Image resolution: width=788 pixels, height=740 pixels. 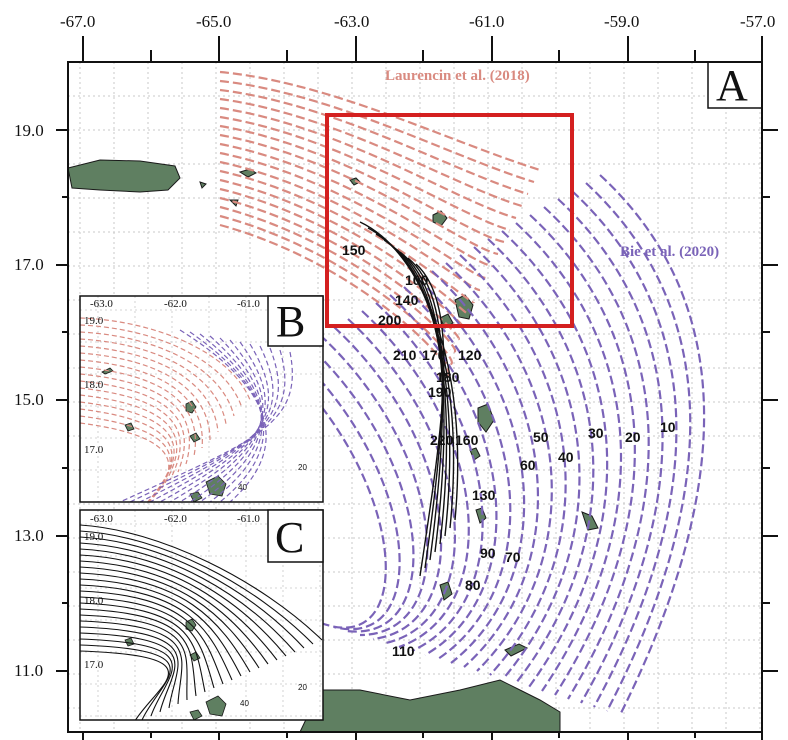 What do you see at coordinates (29, 130) in the screenshot?
I see `lat-tick-label: 19.0` at bounding box center [29, 130].